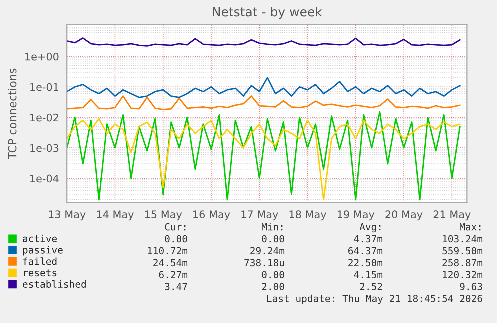 The height and width of the screenshot is (323, 497). Describe the element at coordinates (212, 215) in the screenshot. I see `x-tick-label: 16 May` at that location.